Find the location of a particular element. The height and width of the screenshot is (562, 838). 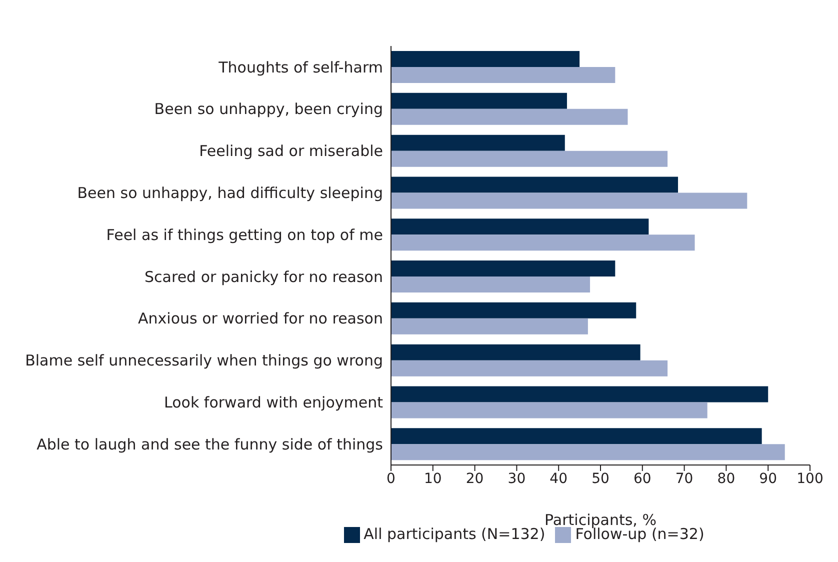

x-tick-label: 100 is located at coordinates (810, 478).